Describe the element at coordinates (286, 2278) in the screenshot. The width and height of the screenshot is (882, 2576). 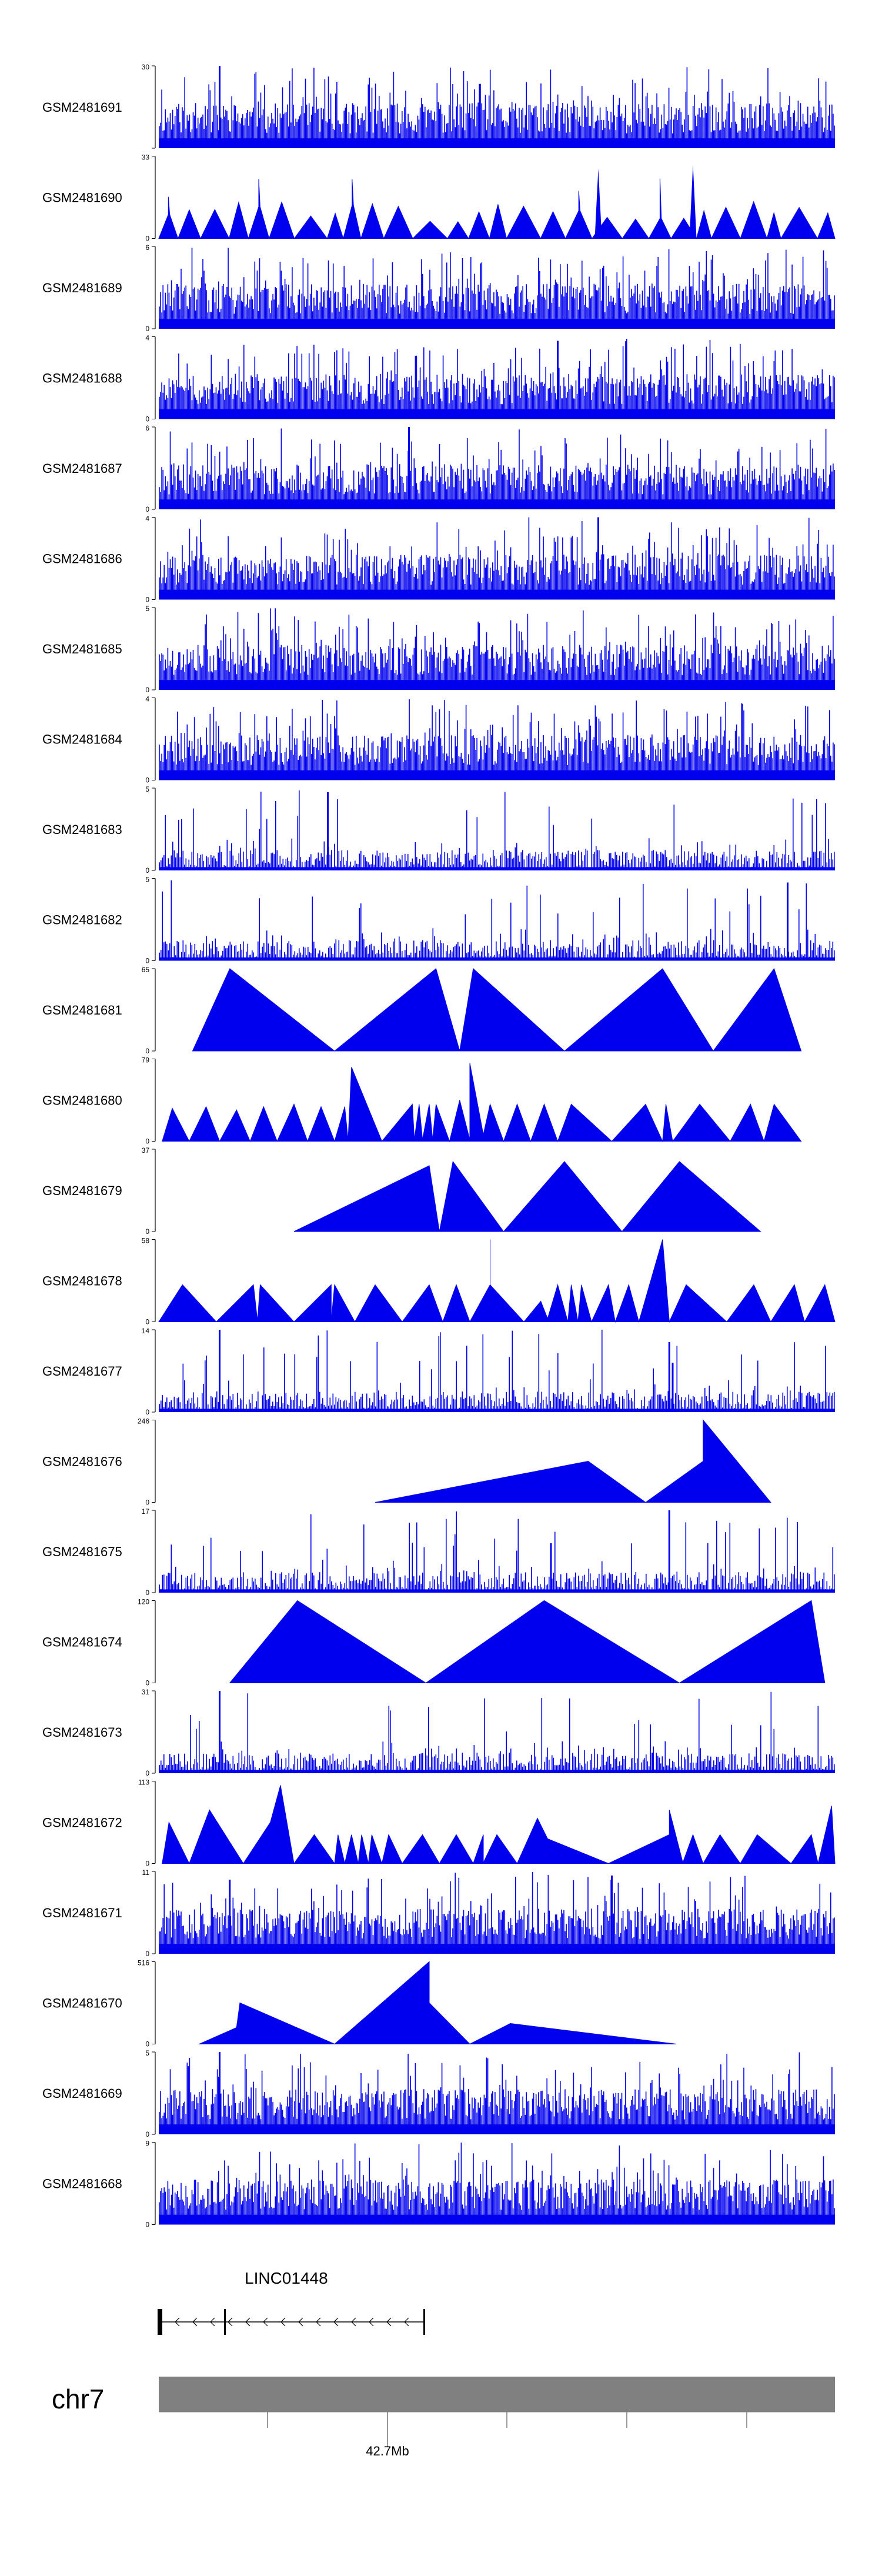
I see `gene-label: LINC01448` at that location.